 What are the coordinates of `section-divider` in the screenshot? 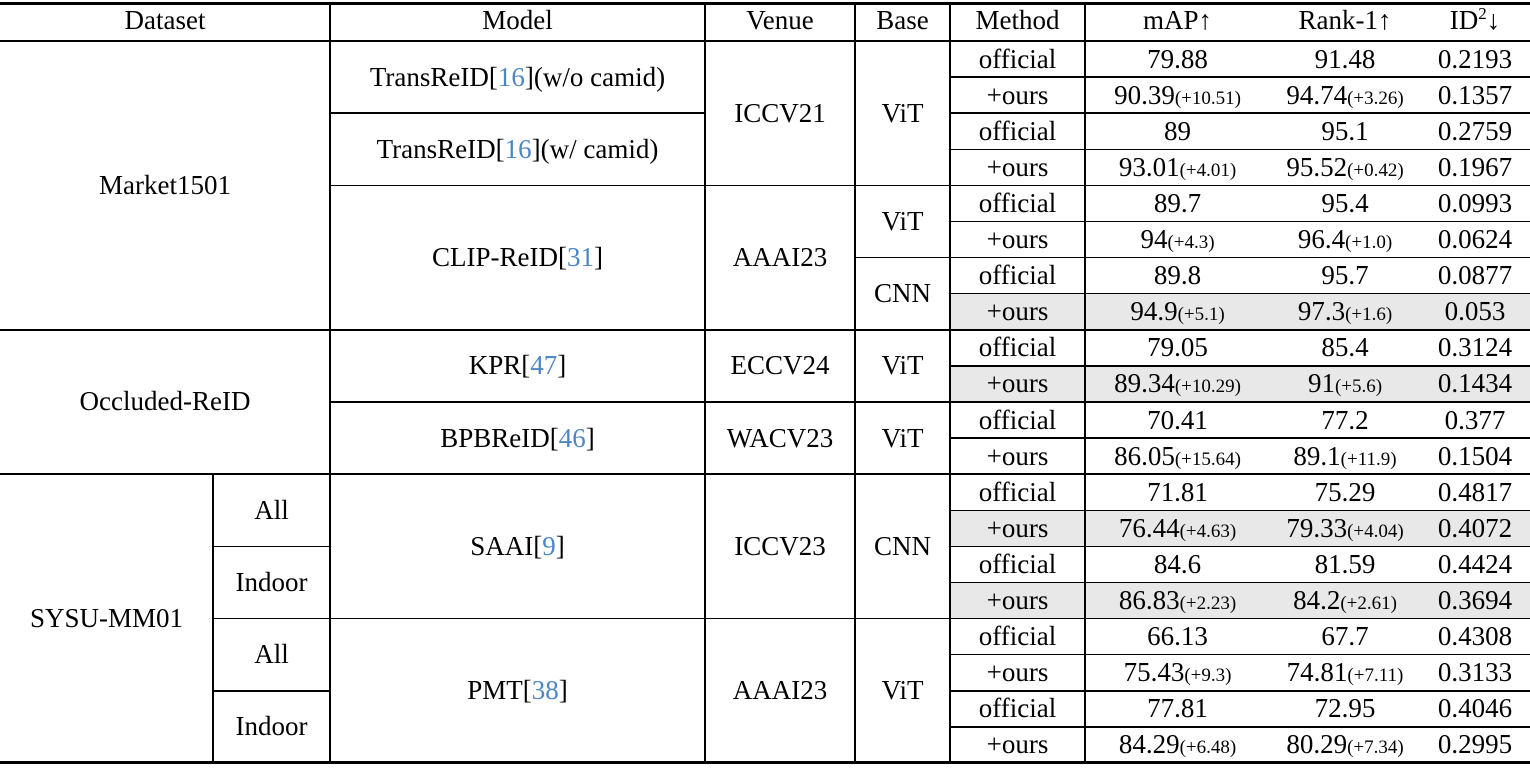 It's located at (765, 474).